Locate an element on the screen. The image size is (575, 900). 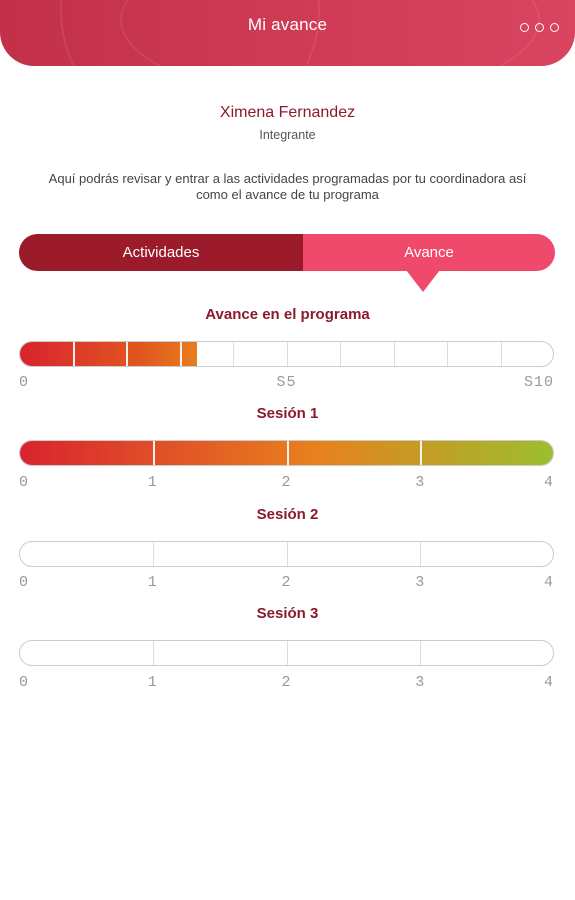
session-1-title: Sesión 1 is located at coordinates (287, 413).